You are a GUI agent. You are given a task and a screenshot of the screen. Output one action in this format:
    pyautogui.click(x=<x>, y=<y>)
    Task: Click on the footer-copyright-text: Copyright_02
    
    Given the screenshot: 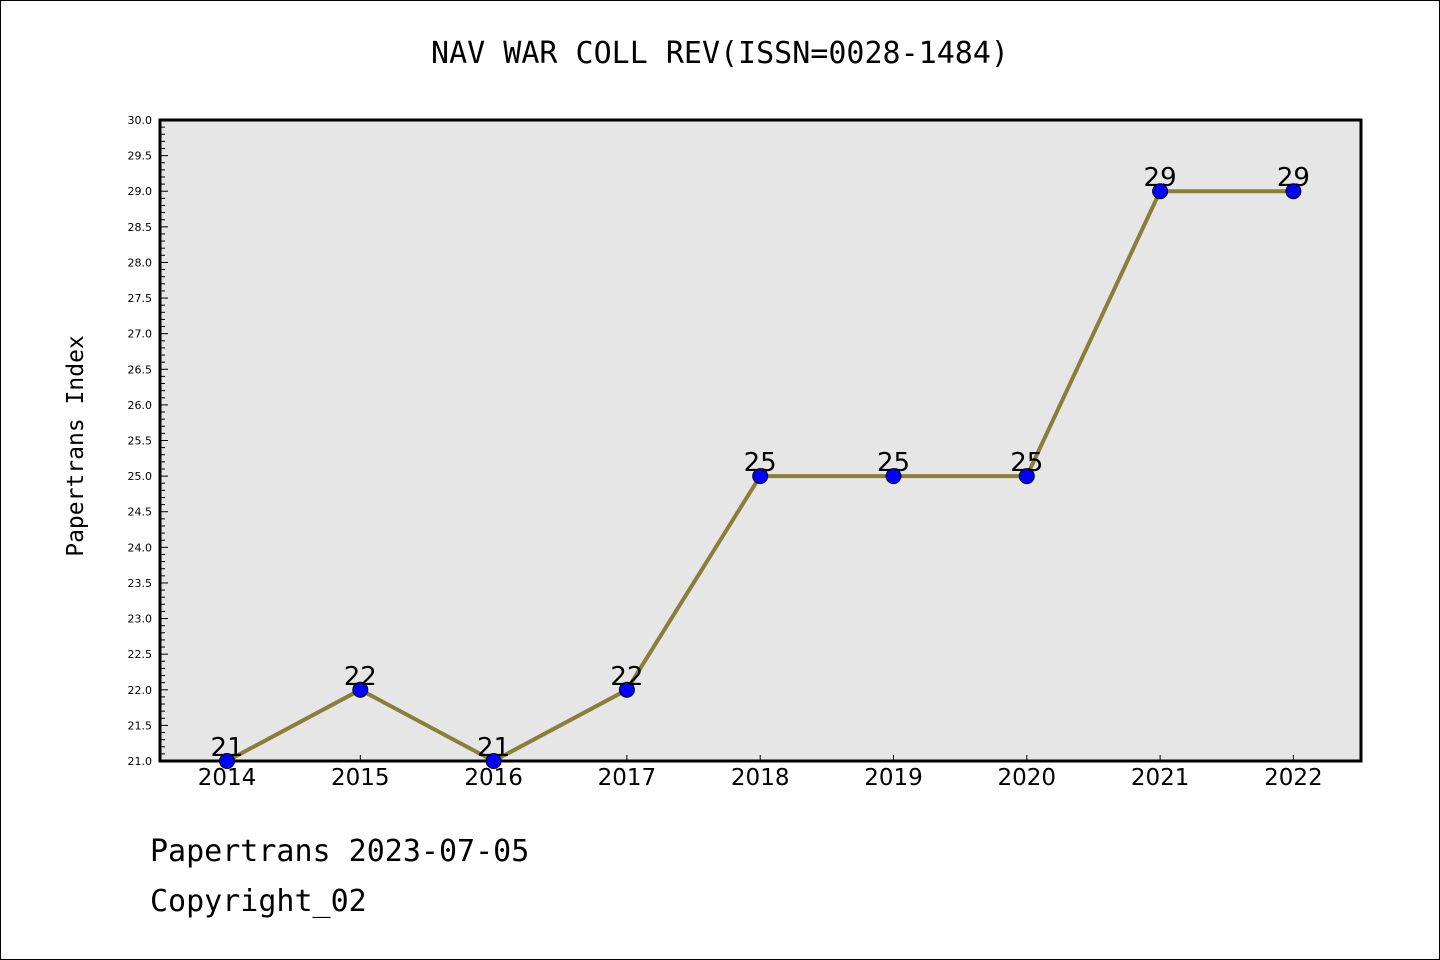 What is the action you would take?
    pyautogui.click(x=258, y=901)
    